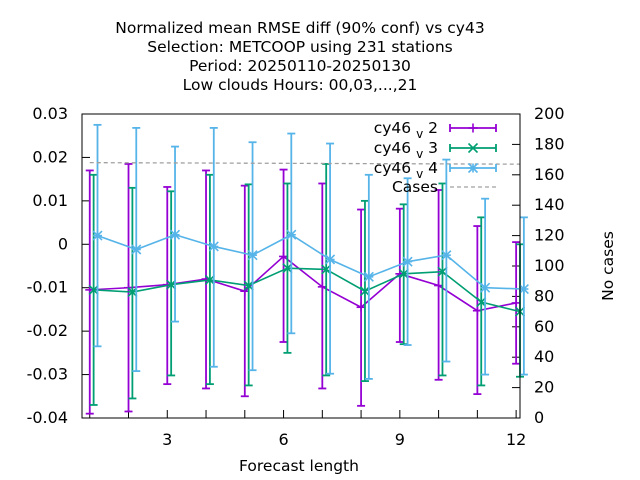 This screenshot has height=480, width=640. I want to click on y-tick-label: 0.01, so click(50, 200).